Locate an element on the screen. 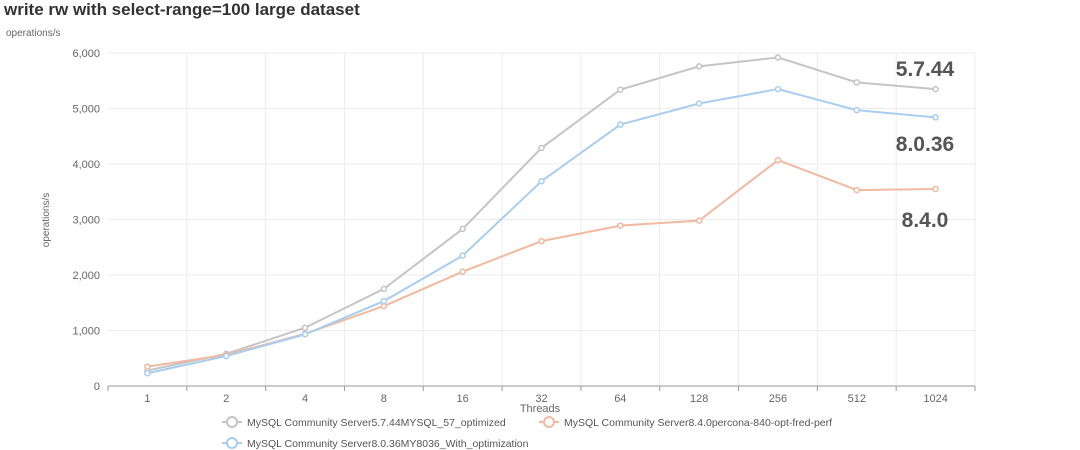  x-tick-label: 256 is located at coordinates (778, 399).